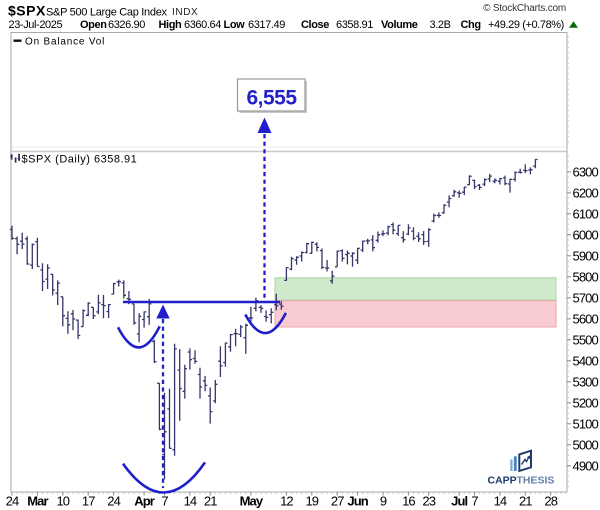  I want to click on svg-text: Jun, so click(357, 501).